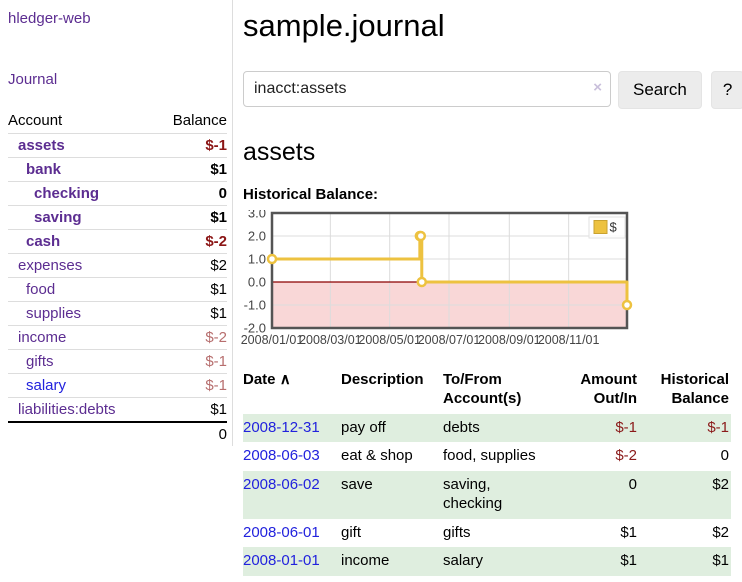  I want to click on account-link: food, so click(41, 289).